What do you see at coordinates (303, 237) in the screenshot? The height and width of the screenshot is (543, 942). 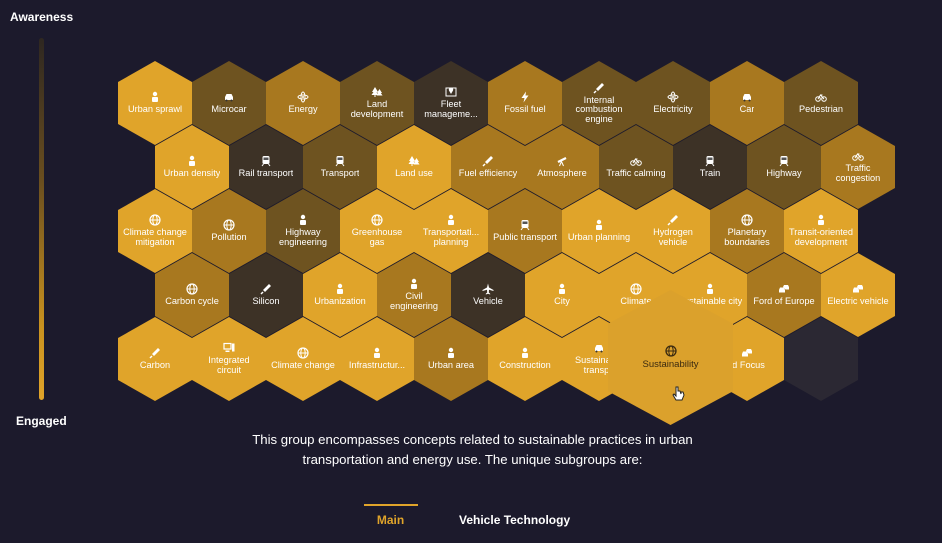 I see `hex-label: Highway engineering` at bounding box center [303, 237].